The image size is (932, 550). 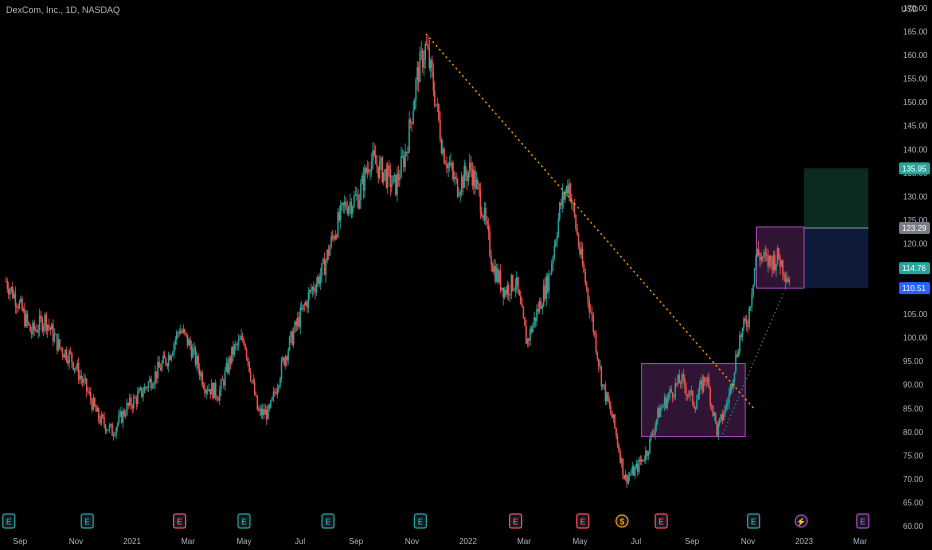 What do you see at coordinates (20, 541) in the screenshot?
I see `time-tick-label: Sep` at bounding box center [20, 541].